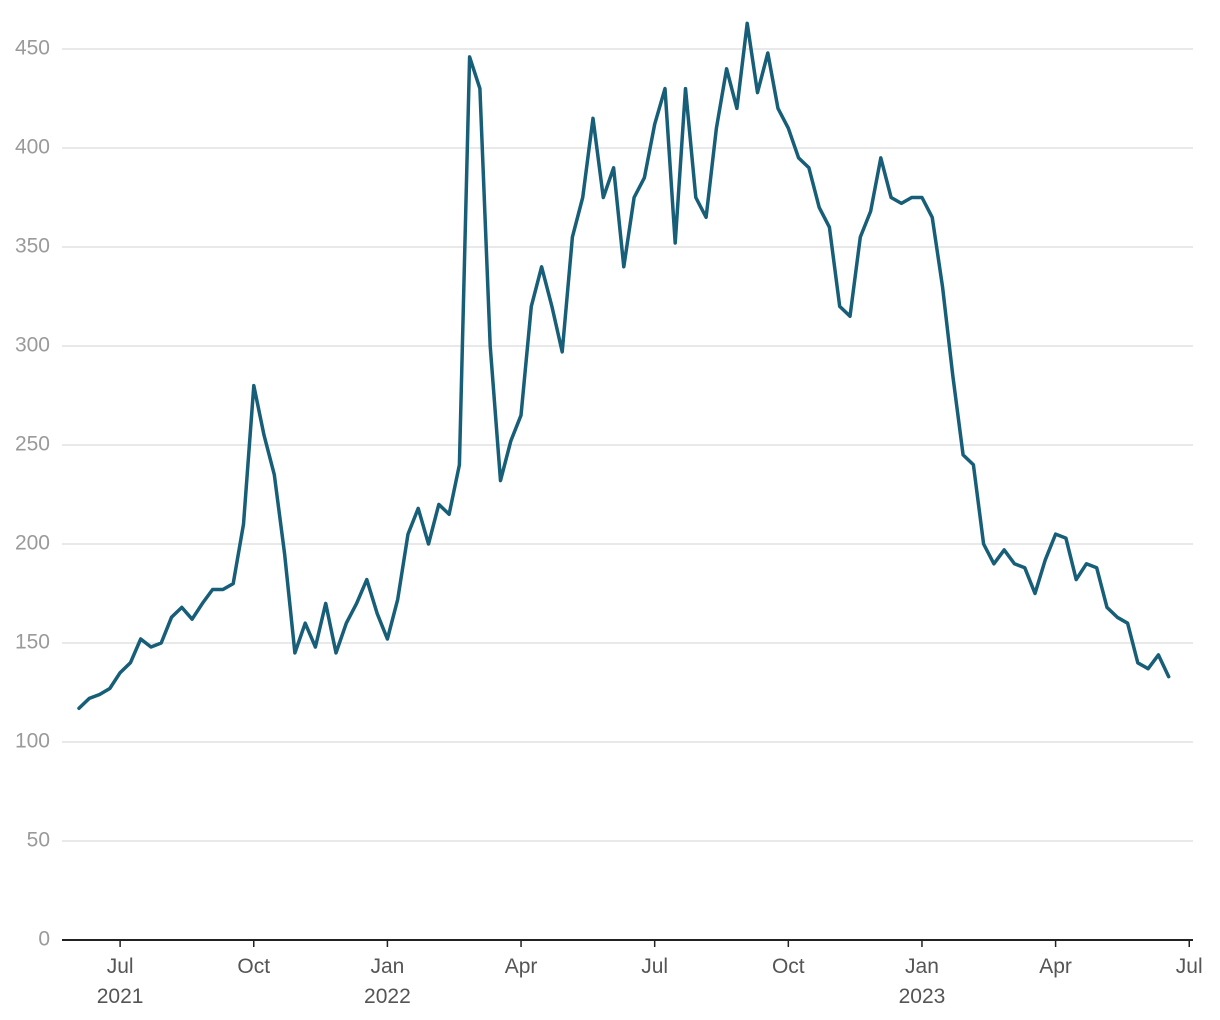  Describe the element at coordinates (44, 939) in the screenshot. I see `y-tick-label: 0` at that location.